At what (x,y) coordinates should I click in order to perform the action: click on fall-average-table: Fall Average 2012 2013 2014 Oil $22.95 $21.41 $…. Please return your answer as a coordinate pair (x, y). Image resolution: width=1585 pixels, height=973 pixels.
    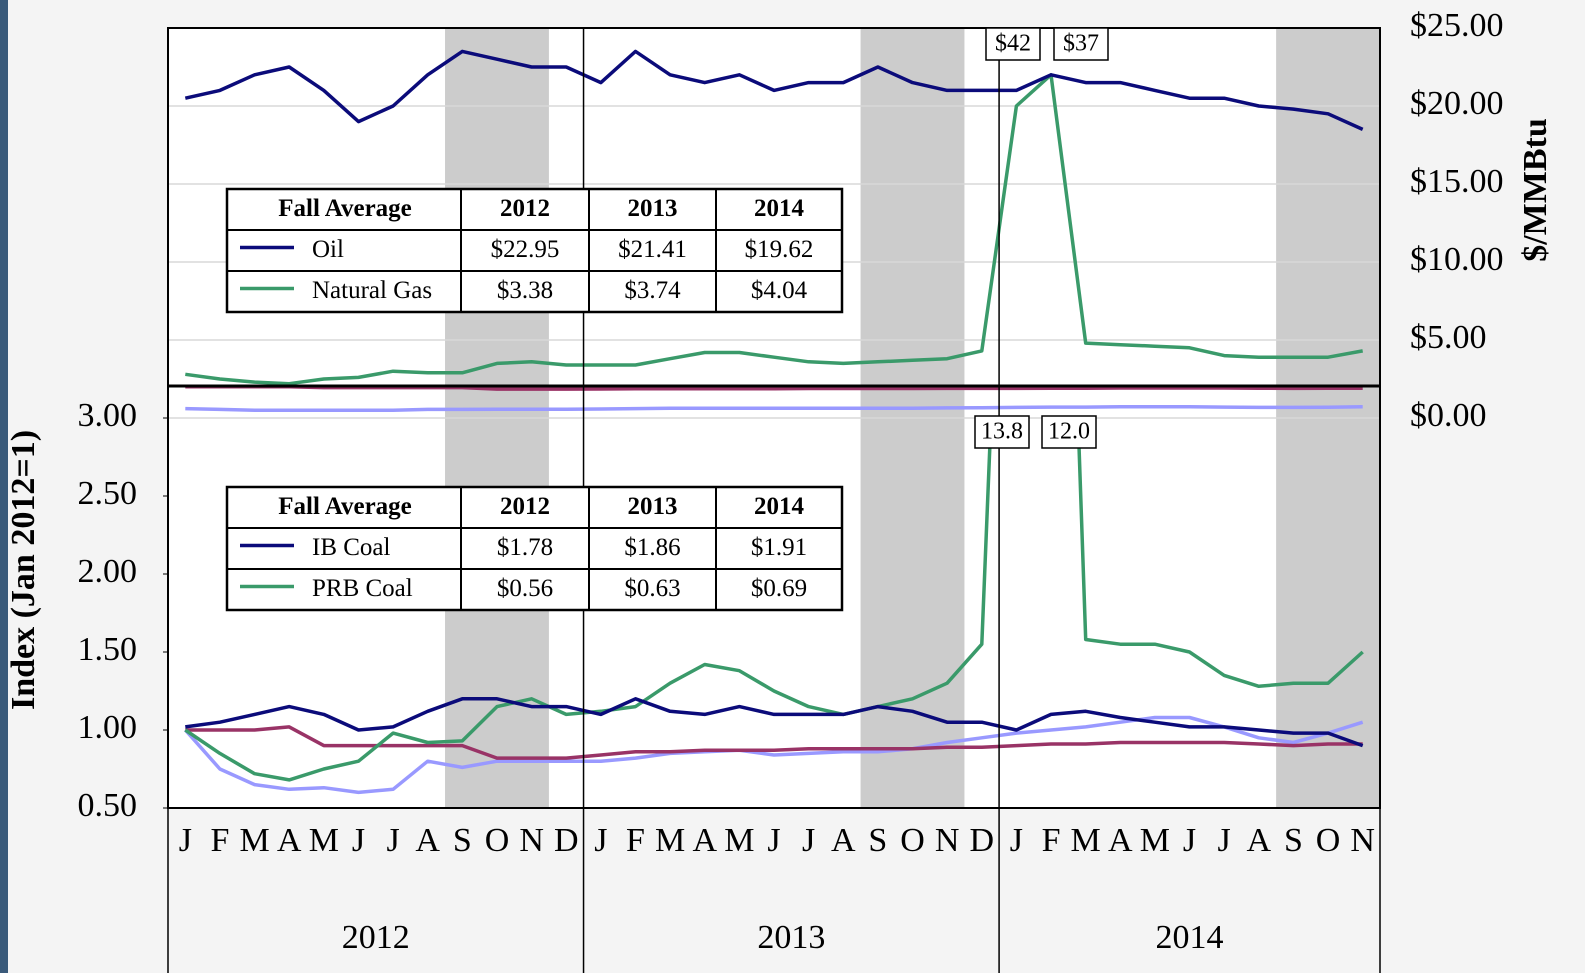
    Looking at the image, I should click on (534, 250).